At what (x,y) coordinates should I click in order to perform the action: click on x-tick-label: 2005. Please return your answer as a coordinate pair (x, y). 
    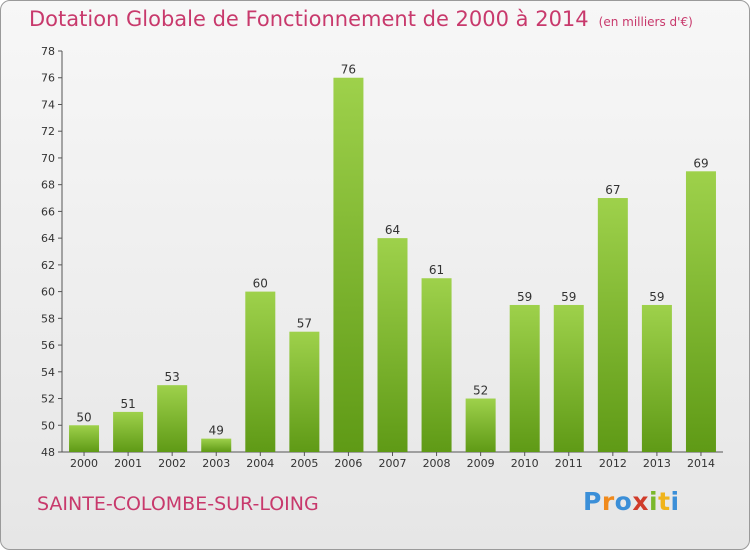
    Looking at the image, I should click on (304, 463).